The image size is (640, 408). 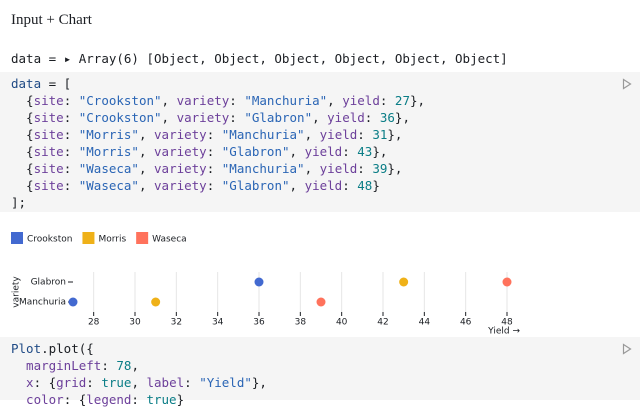 What do you see at coordinates (380, 134) in the screenshot?
I see `code-token: 31` at bounding box center [380, 134].